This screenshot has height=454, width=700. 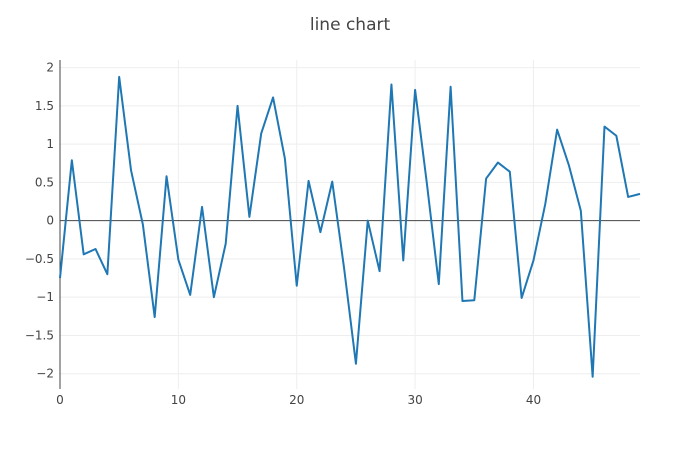 I want to click on y-tick-label: 1, so click(x=50, y=144).